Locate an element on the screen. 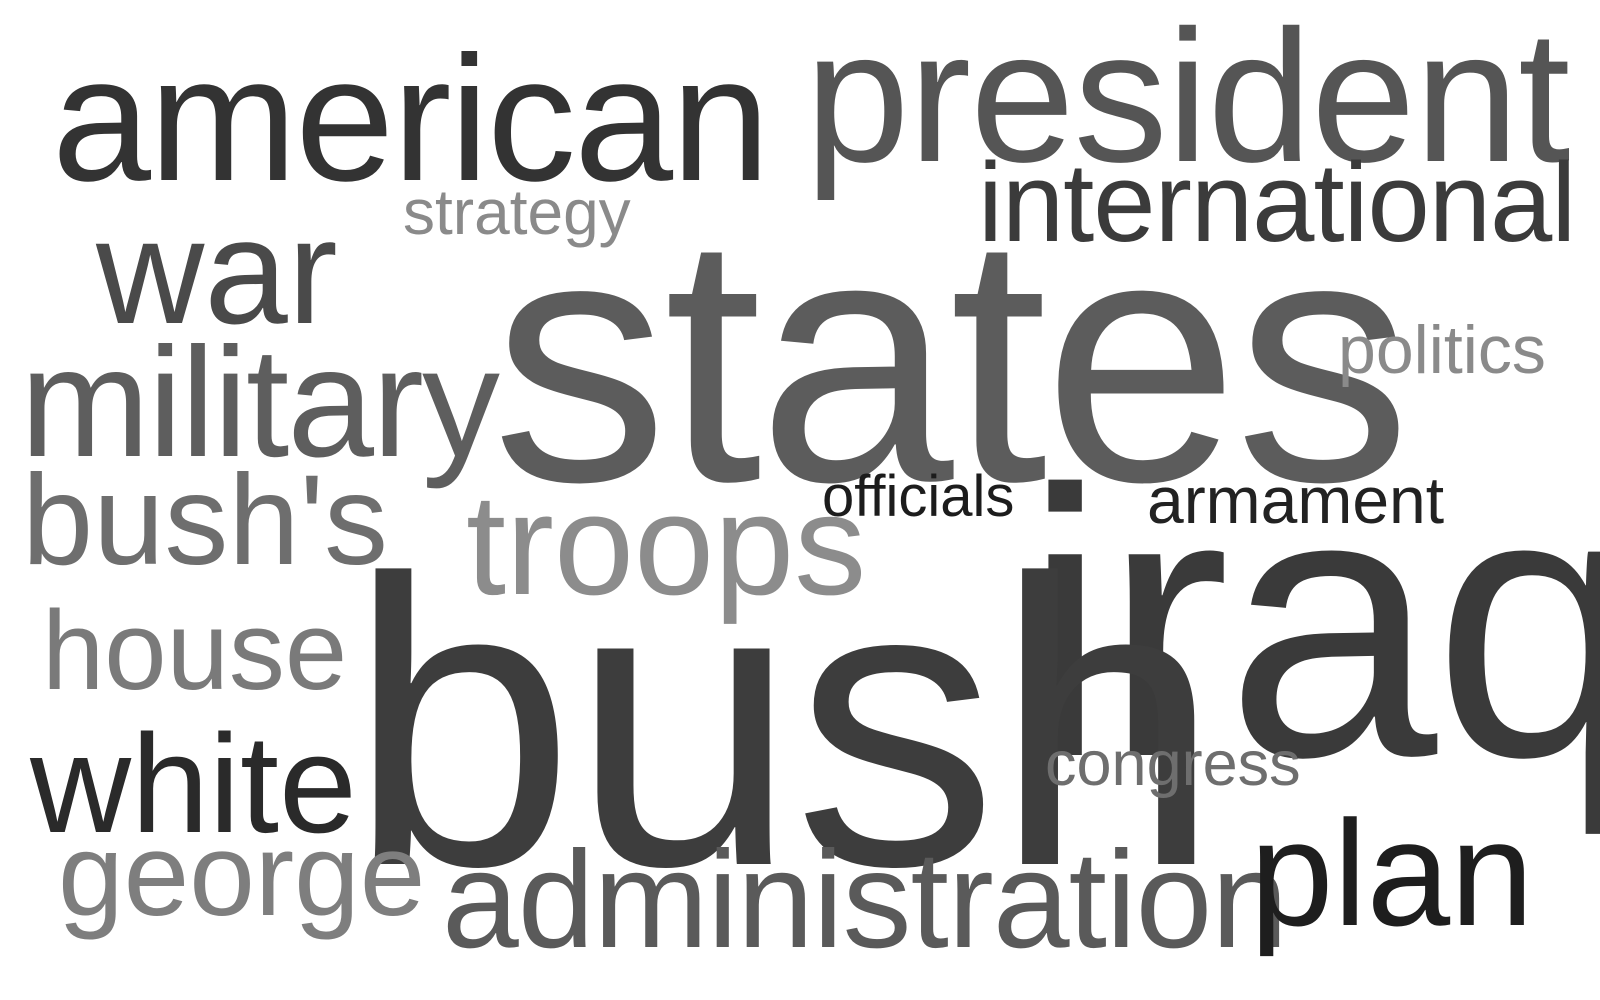 The height and width of the screenshot is (1000, 1600). word-white: white is located at coordinates (193, 783).